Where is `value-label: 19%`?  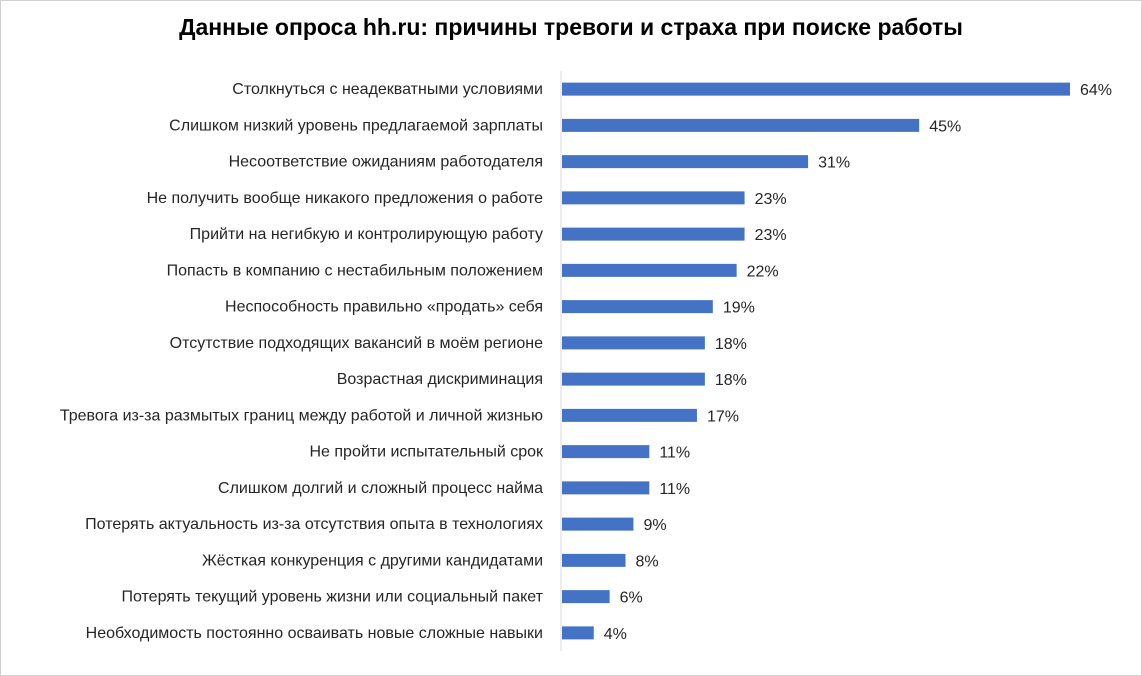
value-label: 19% is located at coordinates (739, 308).